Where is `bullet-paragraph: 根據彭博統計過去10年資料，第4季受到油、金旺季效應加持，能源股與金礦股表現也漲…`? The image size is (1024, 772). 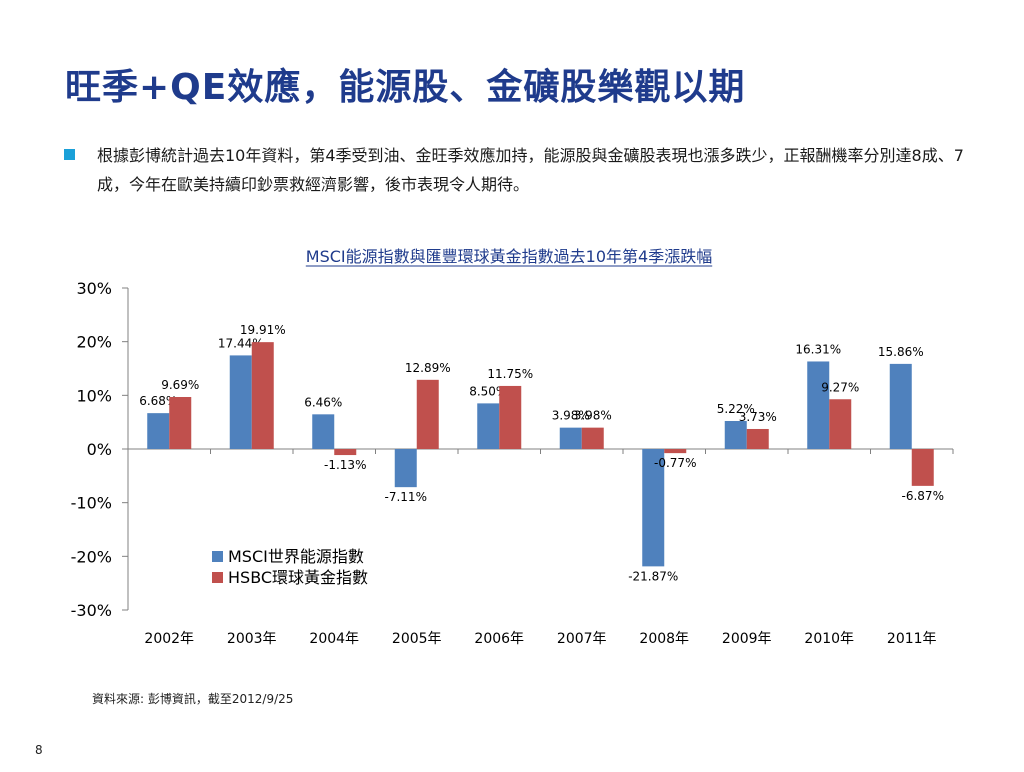 bullet-paragraph: 根據彭博統計過去10年資料，第4季受到油、金旺季效應加持，能源股與金礦股表現也漲… is located at coordinates (514, 170).